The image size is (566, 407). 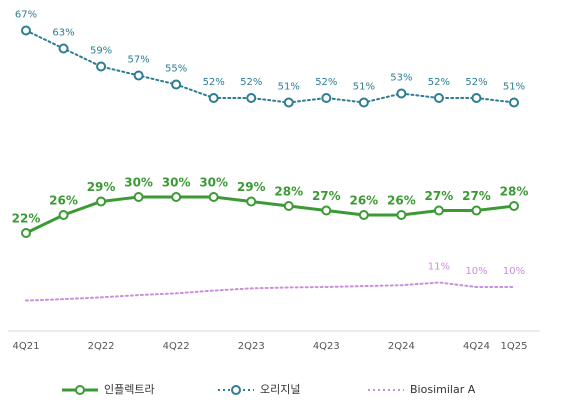 What do you see at coordinates (176, 69) in the screenshot?
I see `data-label: 55%` at bounding box center [176, 69].